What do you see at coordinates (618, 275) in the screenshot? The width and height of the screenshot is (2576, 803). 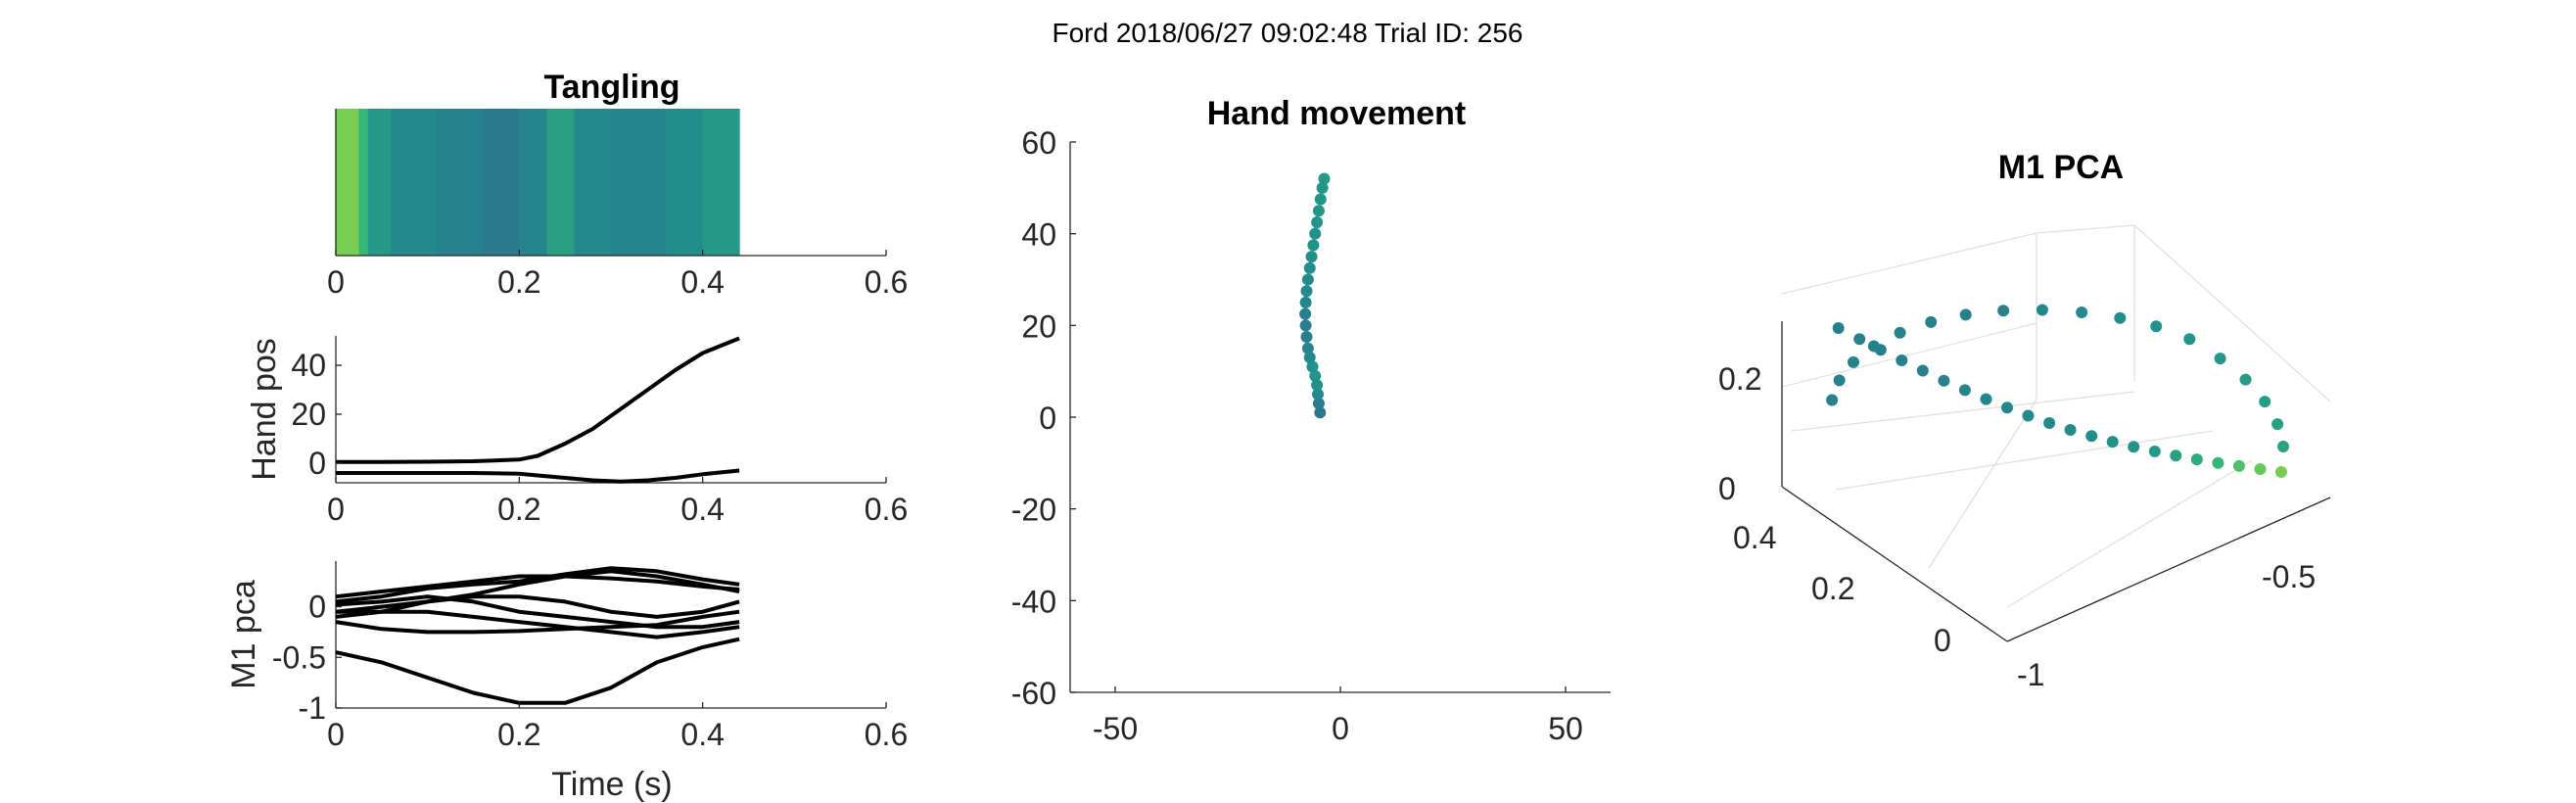 I see `tangling-x-ticks: 0 0.2 0.4 0.6` at bounding box center [618, 275].